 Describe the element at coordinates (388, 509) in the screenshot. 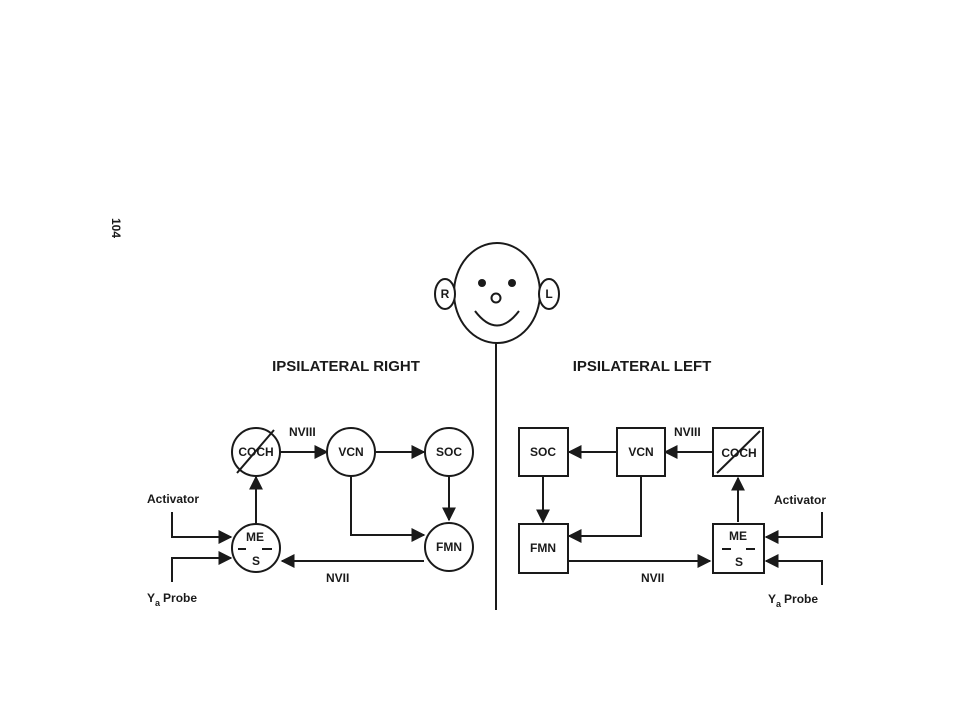

I see `right-vcn-to-fmn` at that location.